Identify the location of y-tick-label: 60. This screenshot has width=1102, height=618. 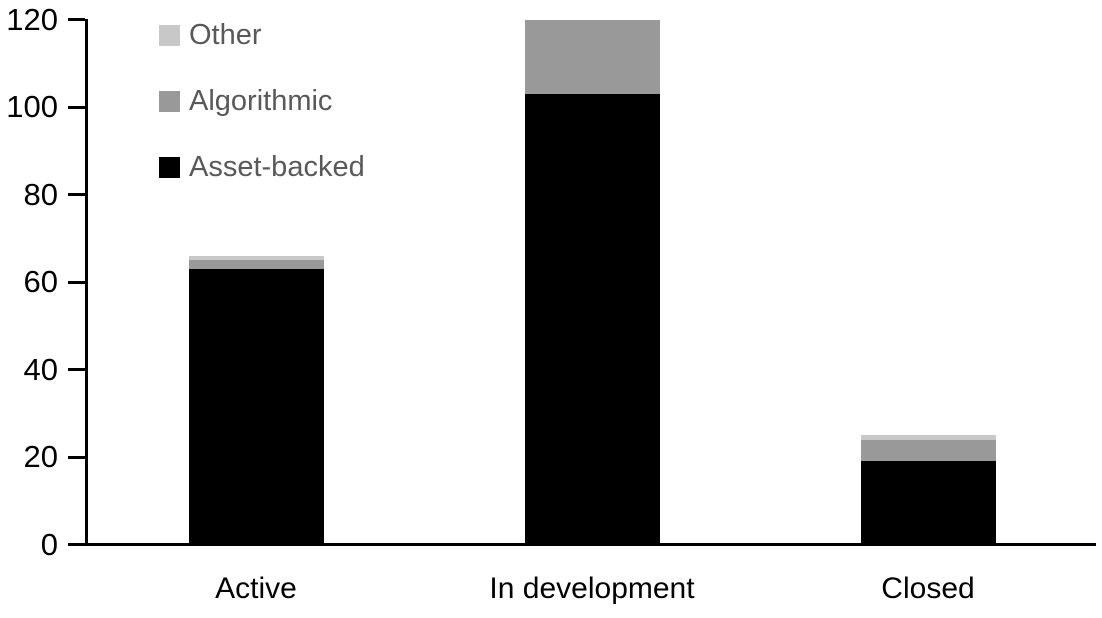
(40, 281).